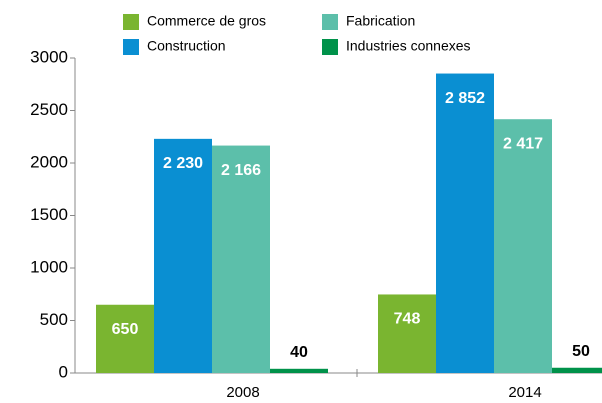 The image size is (602, 403). Describe the element at coordinates (125, 329) in the screenshot. I see `value-label: 650` at that location.